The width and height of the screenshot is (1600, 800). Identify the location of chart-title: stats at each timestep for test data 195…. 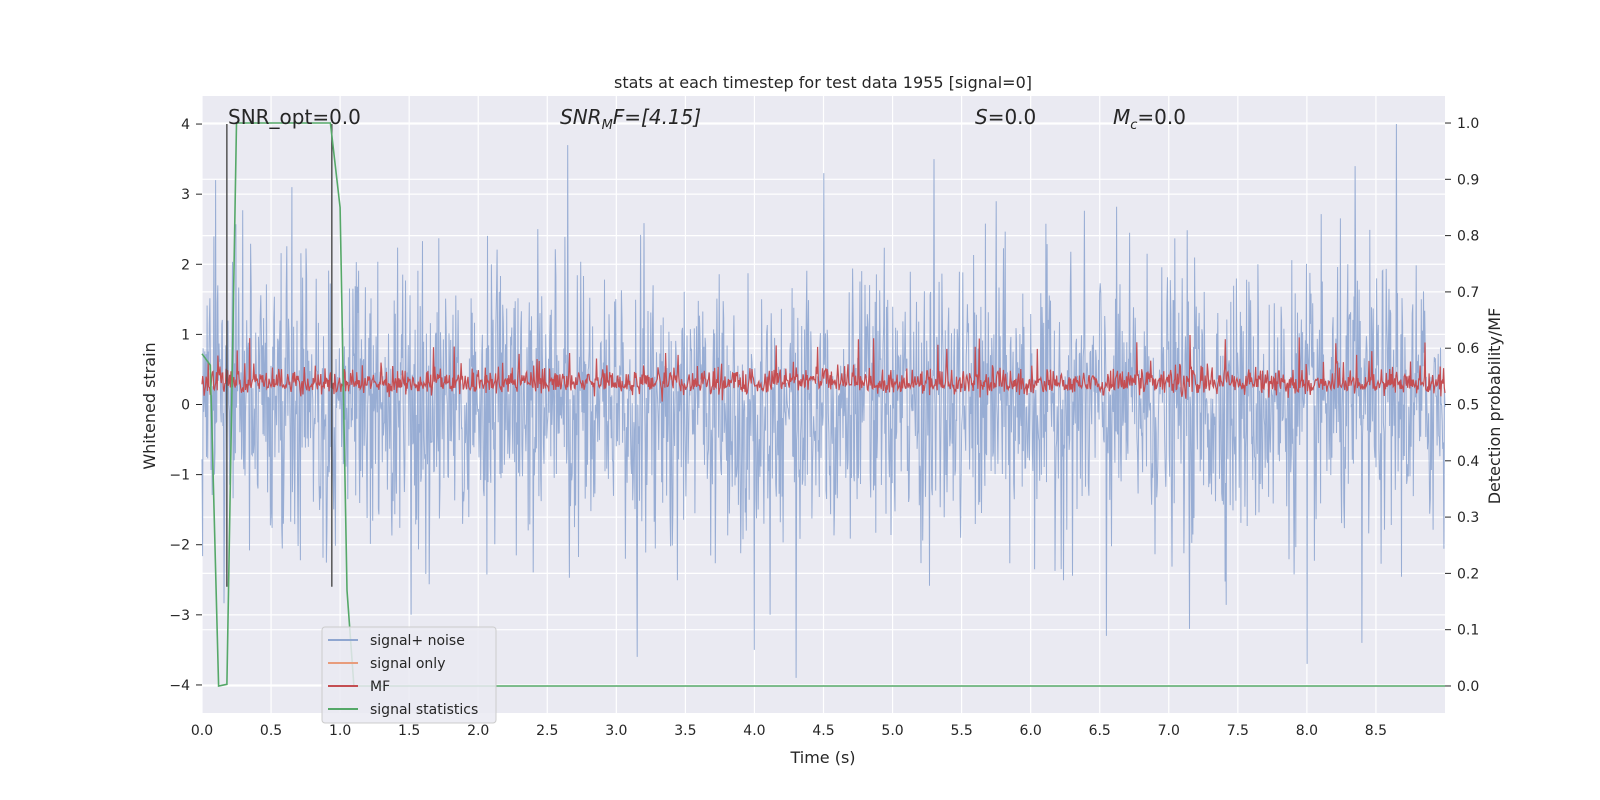
(823, 82).